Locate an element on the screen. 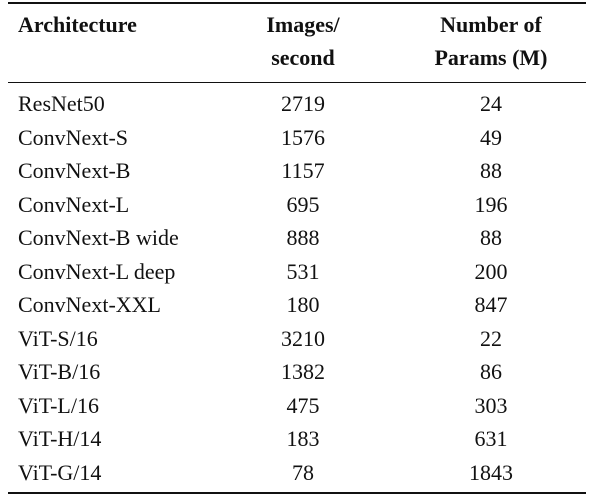 The width and height of the screenshot is (594, 498). top-rule is located at coordinates (297, 3).